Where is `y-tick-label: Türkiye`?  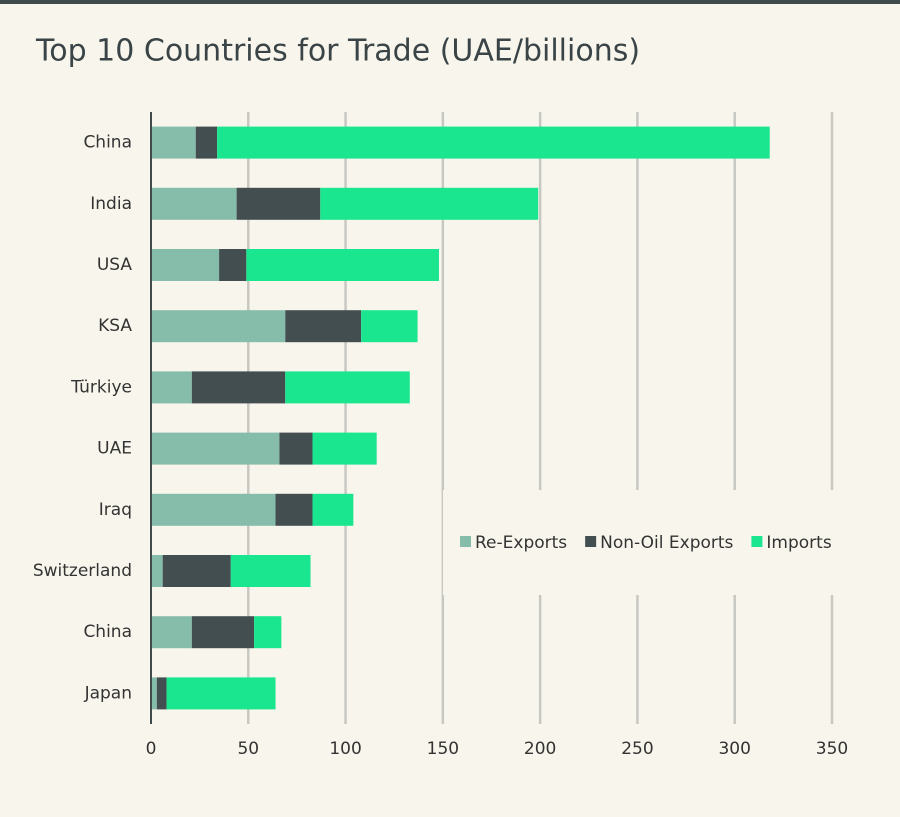
y-tick-label: Türkiye is located at coordinates (101, 387).